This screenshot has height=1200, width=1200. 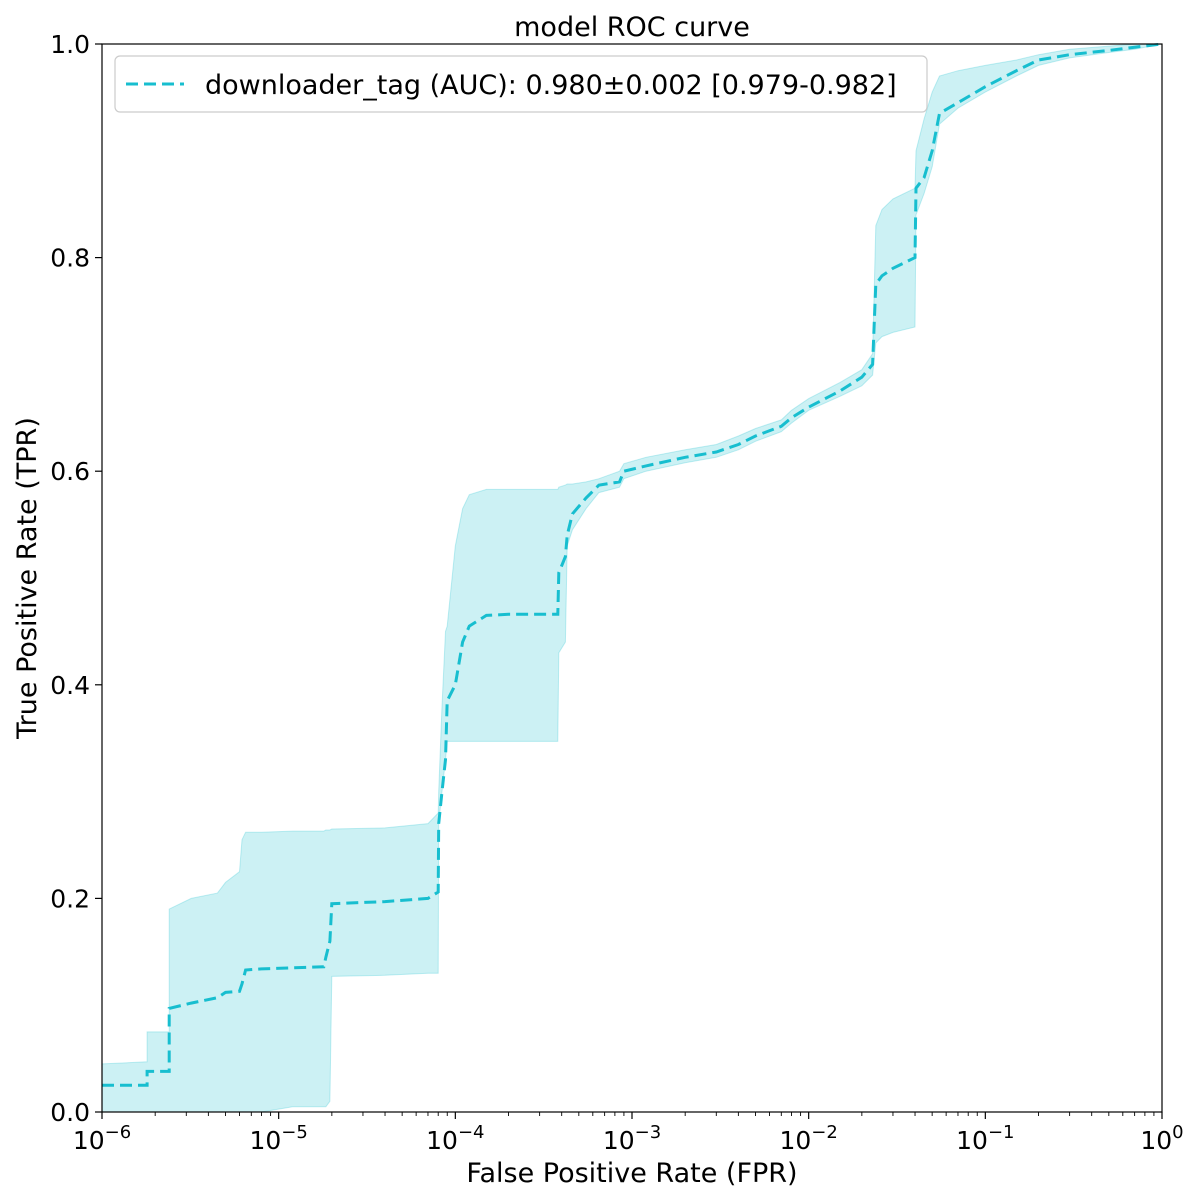 What do you see at coordinates (631, 1173) in the screenshot?
I see `x-axis-label: False Positive Rate (FPR)` at bounding box center [631, 1173].